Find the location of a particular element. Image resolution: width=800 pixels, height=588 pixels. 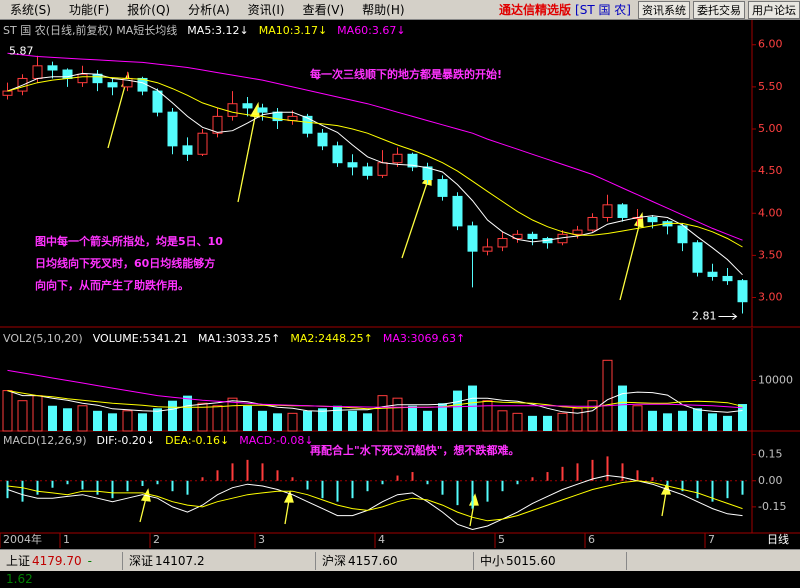

x-tick-label: 3 is located at coordinates (261, 539).